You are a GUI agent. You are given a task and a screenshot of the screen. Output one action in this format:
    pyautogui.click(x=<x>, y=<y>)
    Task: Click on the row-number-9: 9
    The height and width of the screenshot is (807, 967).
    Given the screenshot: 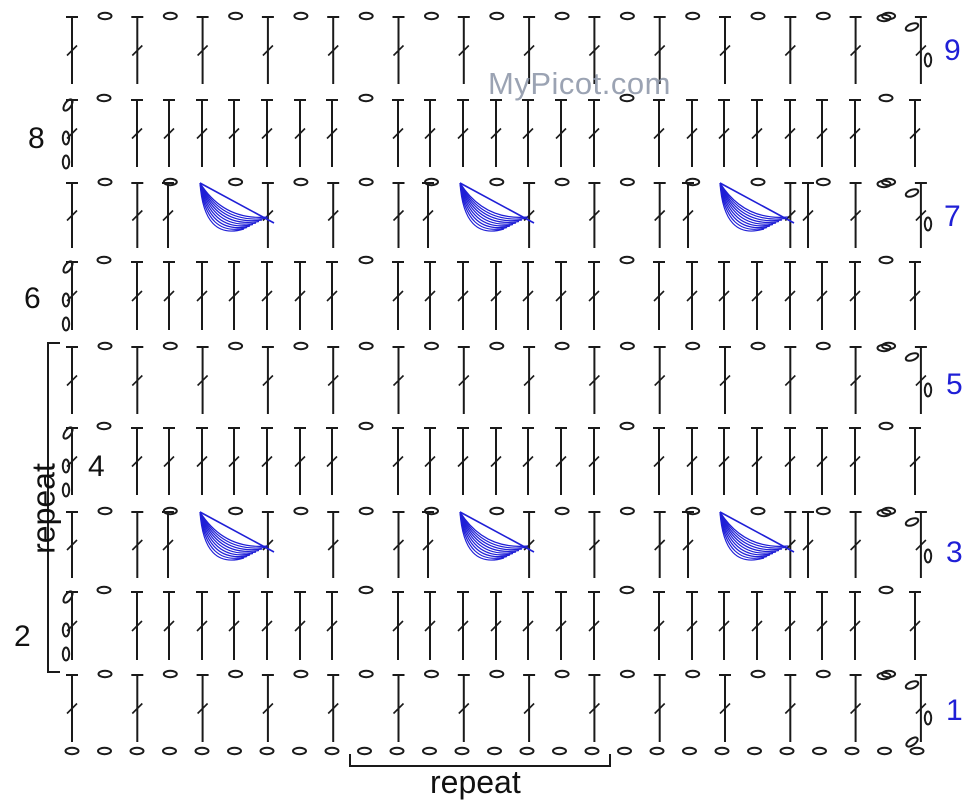 What is the action you would take?
    pyautogui.click(x=952, y=50)
    